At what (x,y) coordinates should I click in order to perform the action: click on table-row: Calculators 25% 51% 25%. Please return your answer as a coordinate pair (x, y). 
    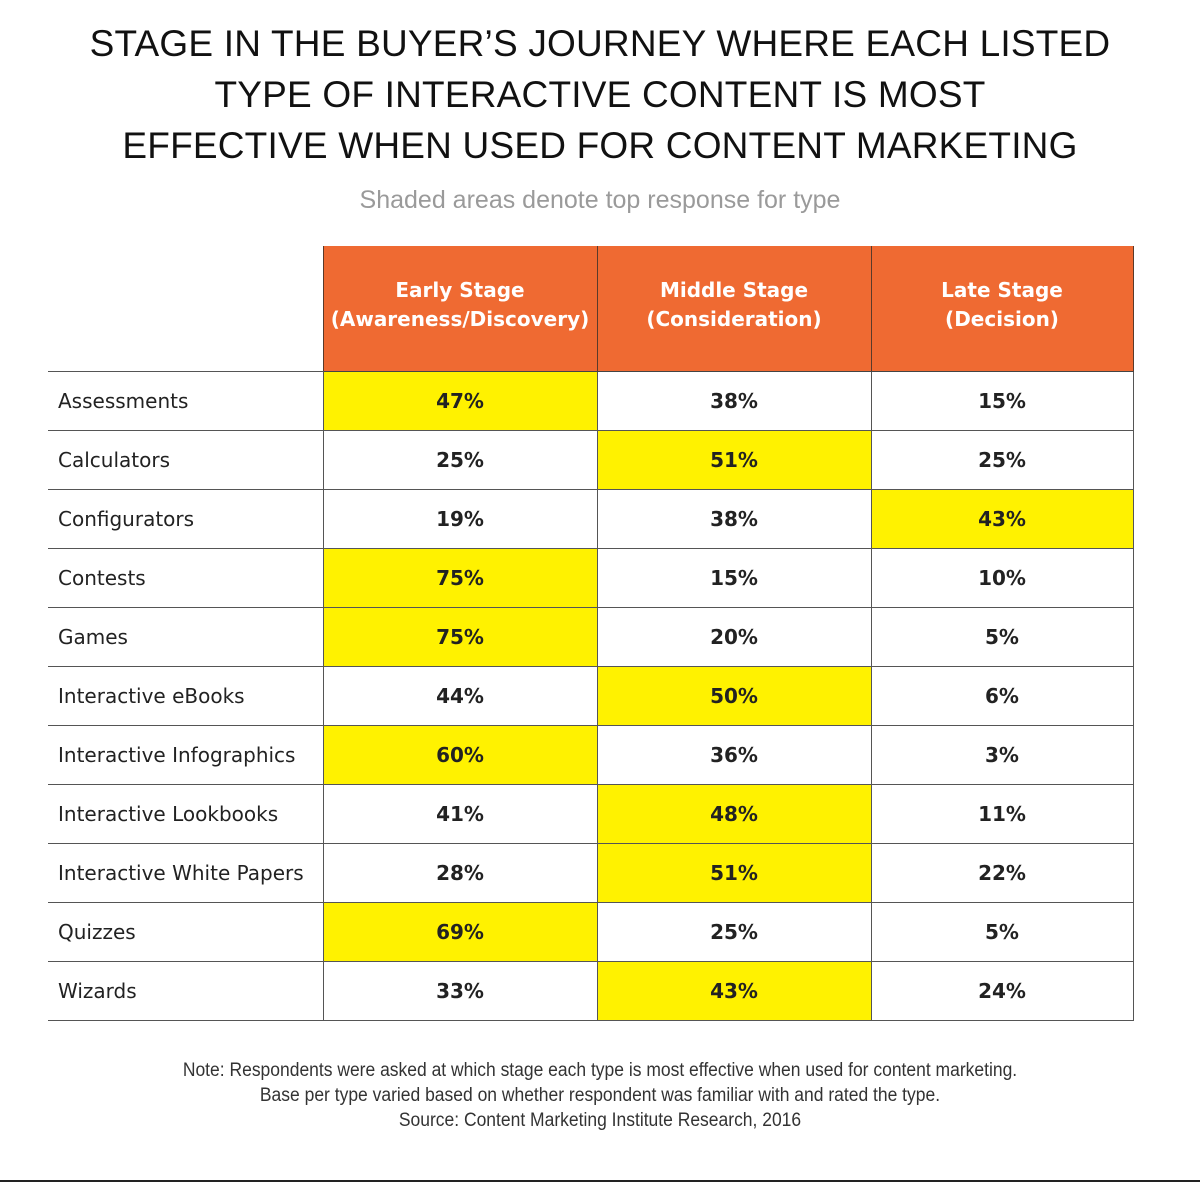
    Looking at the image, I should click on (591, 460).